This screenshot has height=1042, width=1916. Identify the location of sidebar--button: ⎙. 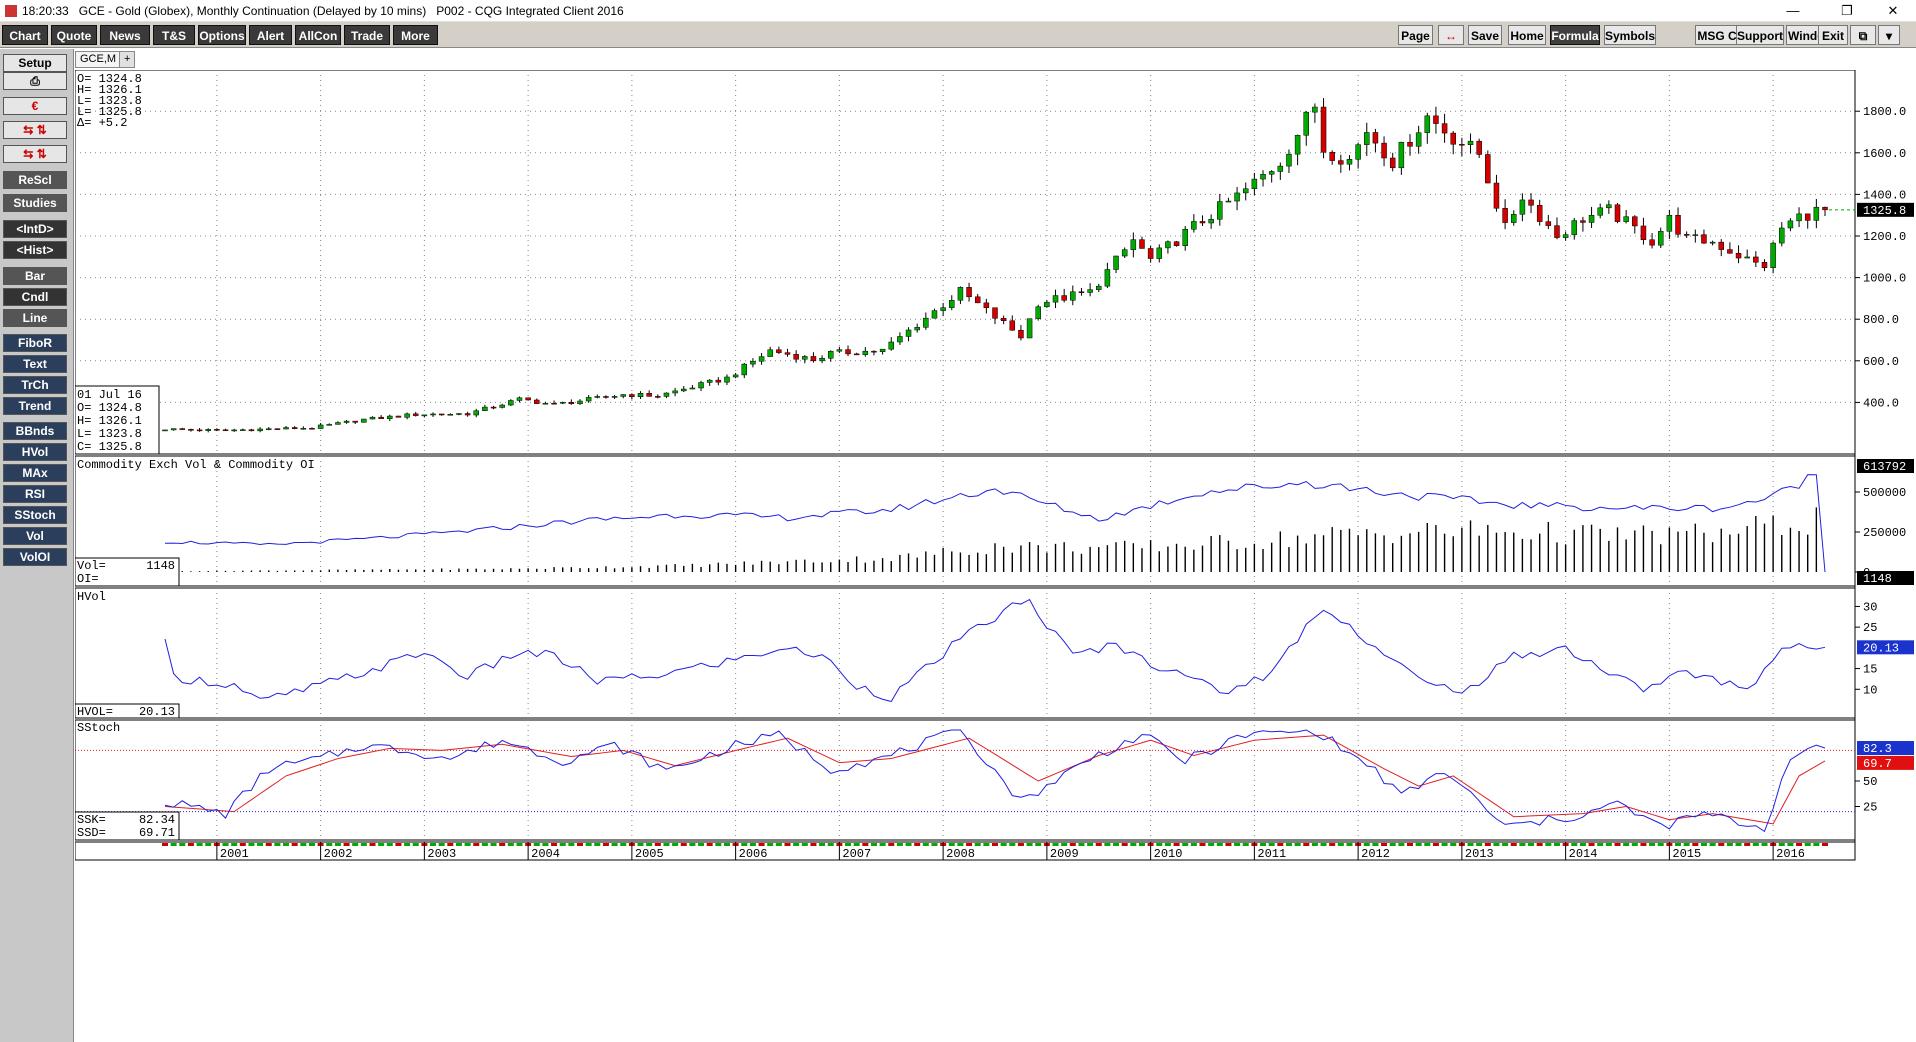
(35, 81).